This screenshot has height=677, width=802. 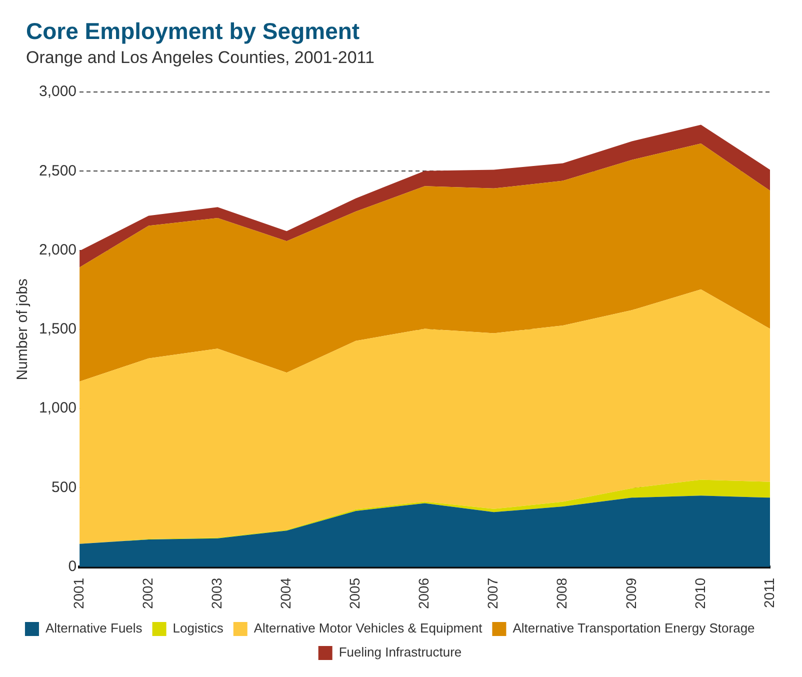 What do you see at coordinates (94, 628) in the screenshot?
I see `legend-label: Alternative Fuels` at bounding box center [94, 628].